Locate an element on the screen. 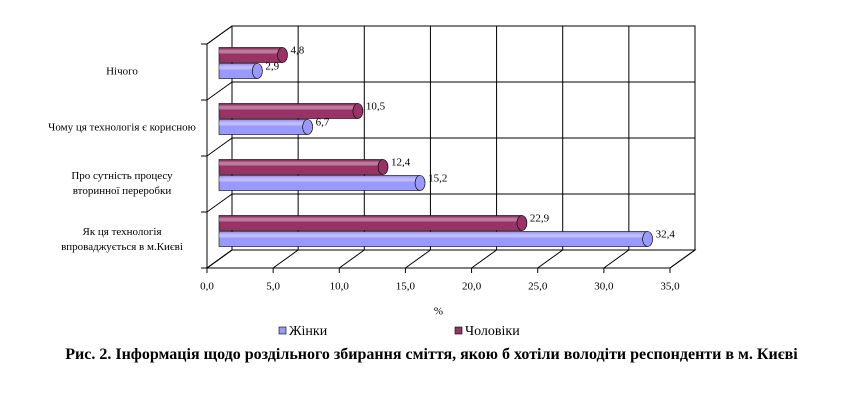  value-label: 10,5 is located at coordinates (376, 107).